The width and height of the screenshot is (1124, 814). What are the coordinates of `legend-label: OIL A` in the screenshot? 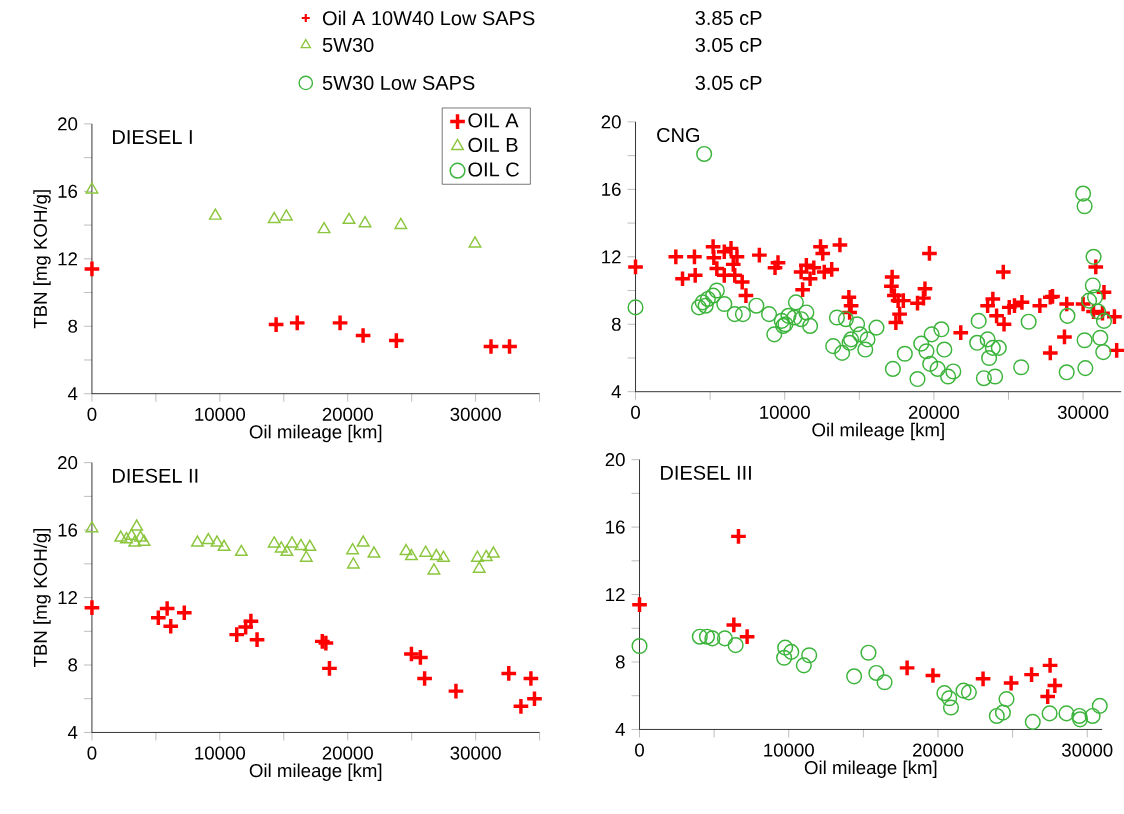 It's located at (493, 120).